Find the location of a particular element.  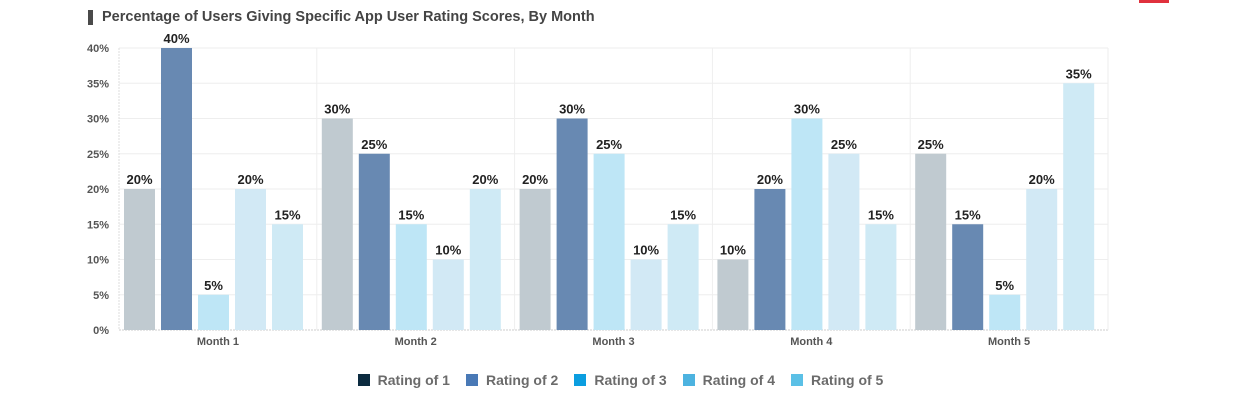

legend-label: Rating of 3 is located at coordinates (630, 380).